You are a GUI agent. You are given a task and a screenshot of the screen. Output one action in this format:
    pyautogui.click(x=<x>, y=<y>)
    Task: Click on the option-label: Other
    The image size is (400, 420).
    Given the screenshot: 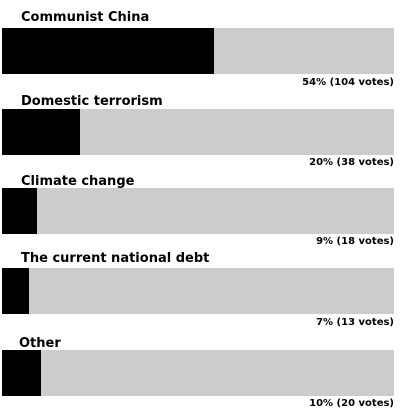 What is the action you would take?
    pyautogui.click(x=40, y=343)
    